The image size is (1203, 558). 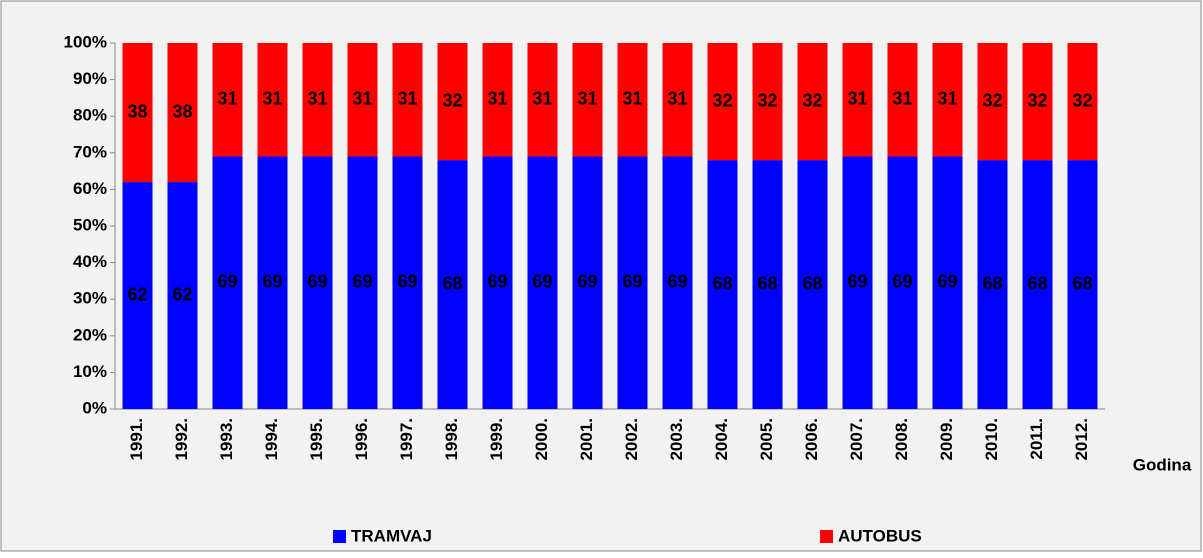 I want to click on x-tick-label: 1994., so click(x=271, y=439).